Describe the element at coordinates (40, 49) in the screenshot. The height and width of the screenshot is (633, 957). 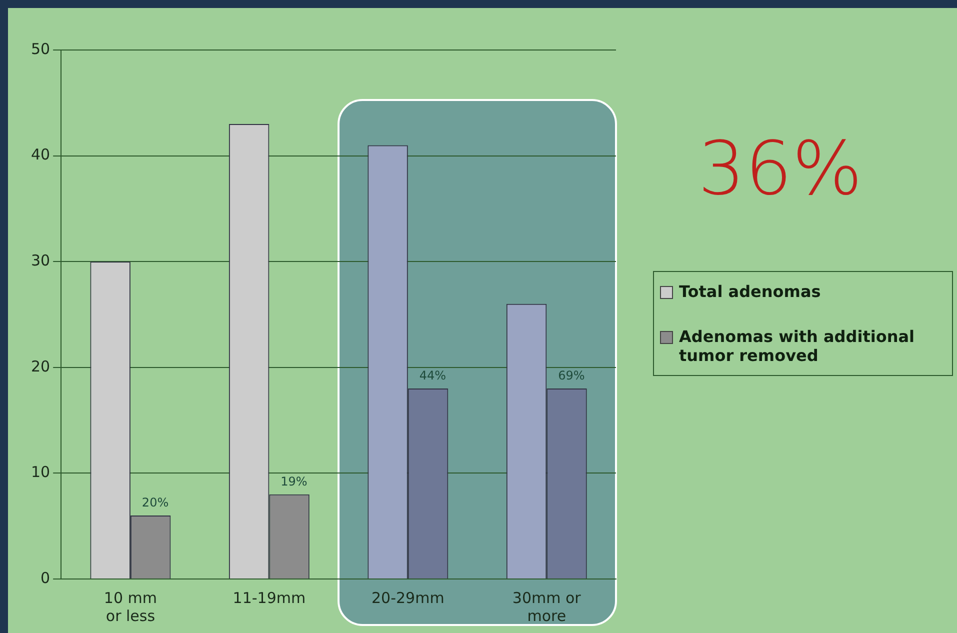
I see `y-tick-label: 50` at that location.